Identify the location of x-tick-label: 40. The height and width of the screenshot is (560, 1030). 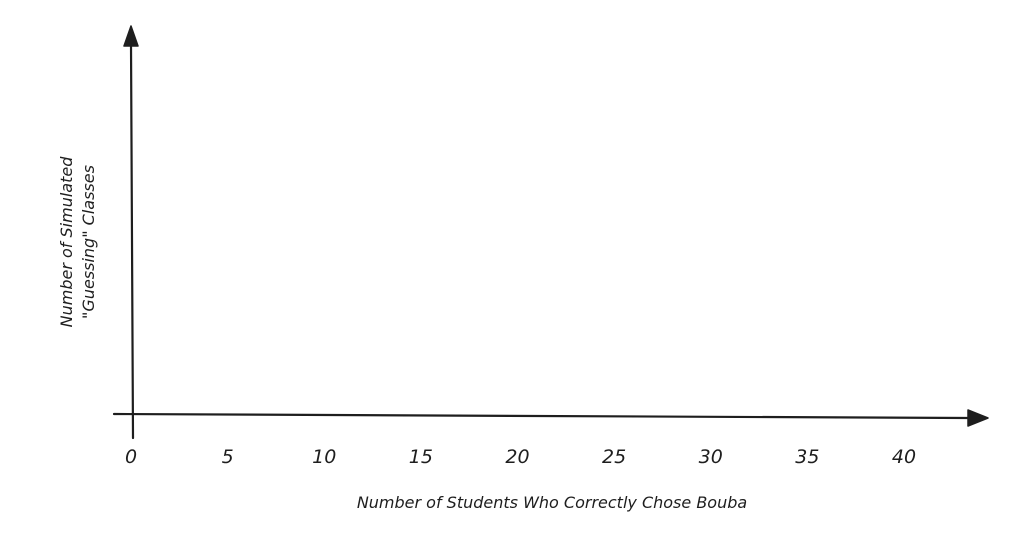
(904, 457).